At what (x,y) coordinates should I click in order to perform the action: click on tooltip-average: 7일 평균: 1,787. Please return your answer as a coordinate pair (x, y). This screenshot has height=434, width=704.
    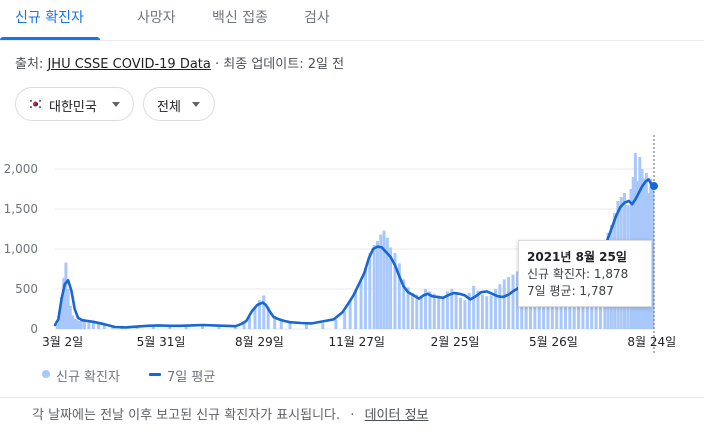
    Looking at the image, I should click on (570, 291).